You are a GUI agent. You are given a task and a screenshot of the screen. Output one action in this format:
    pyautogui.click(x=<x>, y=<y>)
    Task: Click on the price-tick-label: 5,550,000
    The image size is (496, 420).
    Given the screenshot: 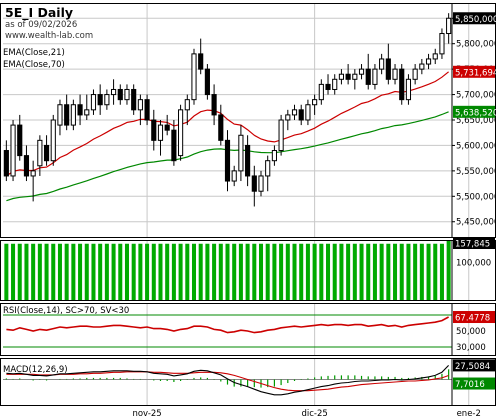 What is the action you would take?
    pyautogui.click(x=476, y=172)
    